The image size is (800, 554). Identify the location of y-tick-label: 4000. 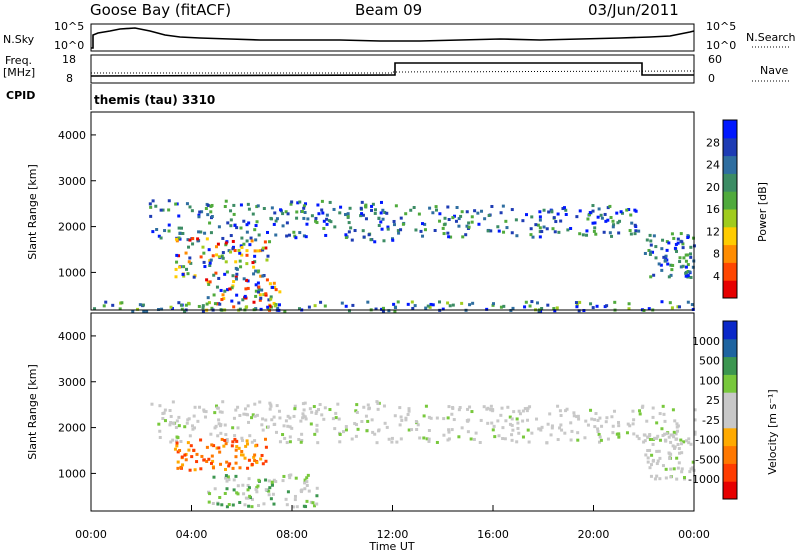
(72, 336).